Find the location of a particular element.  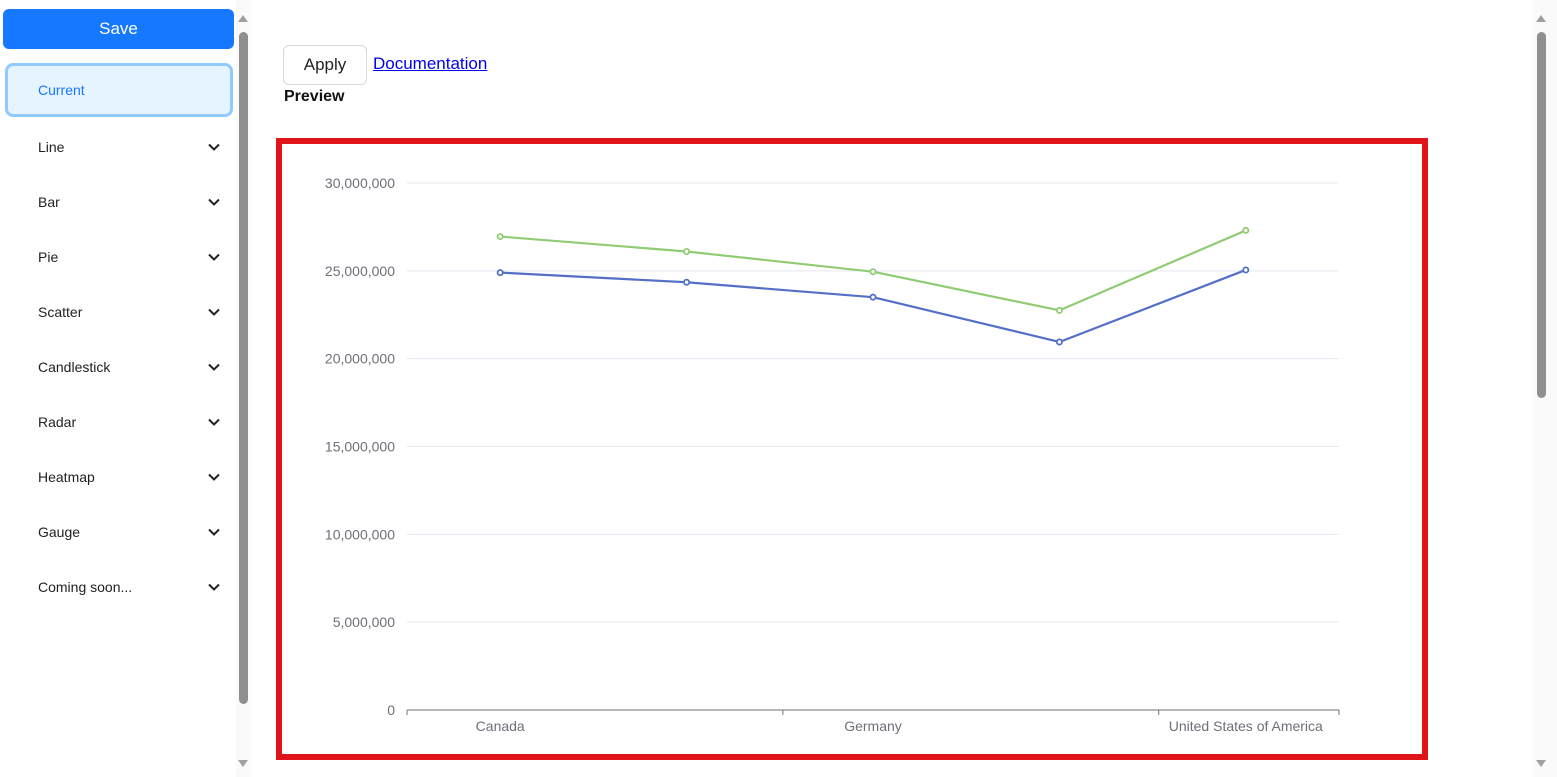

sidebar-item-label: Heatmap is located at coordinates (66, 477).